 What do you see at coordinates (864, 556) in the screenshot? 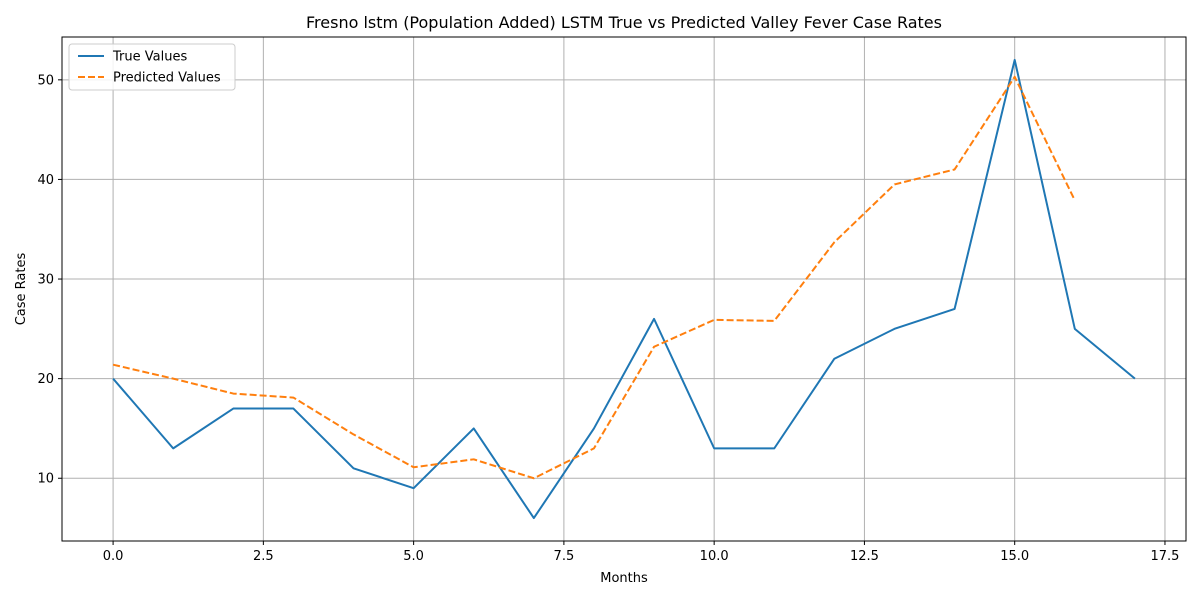
I see `x-tick-label: 12.5` at bounding box center [864, 556].